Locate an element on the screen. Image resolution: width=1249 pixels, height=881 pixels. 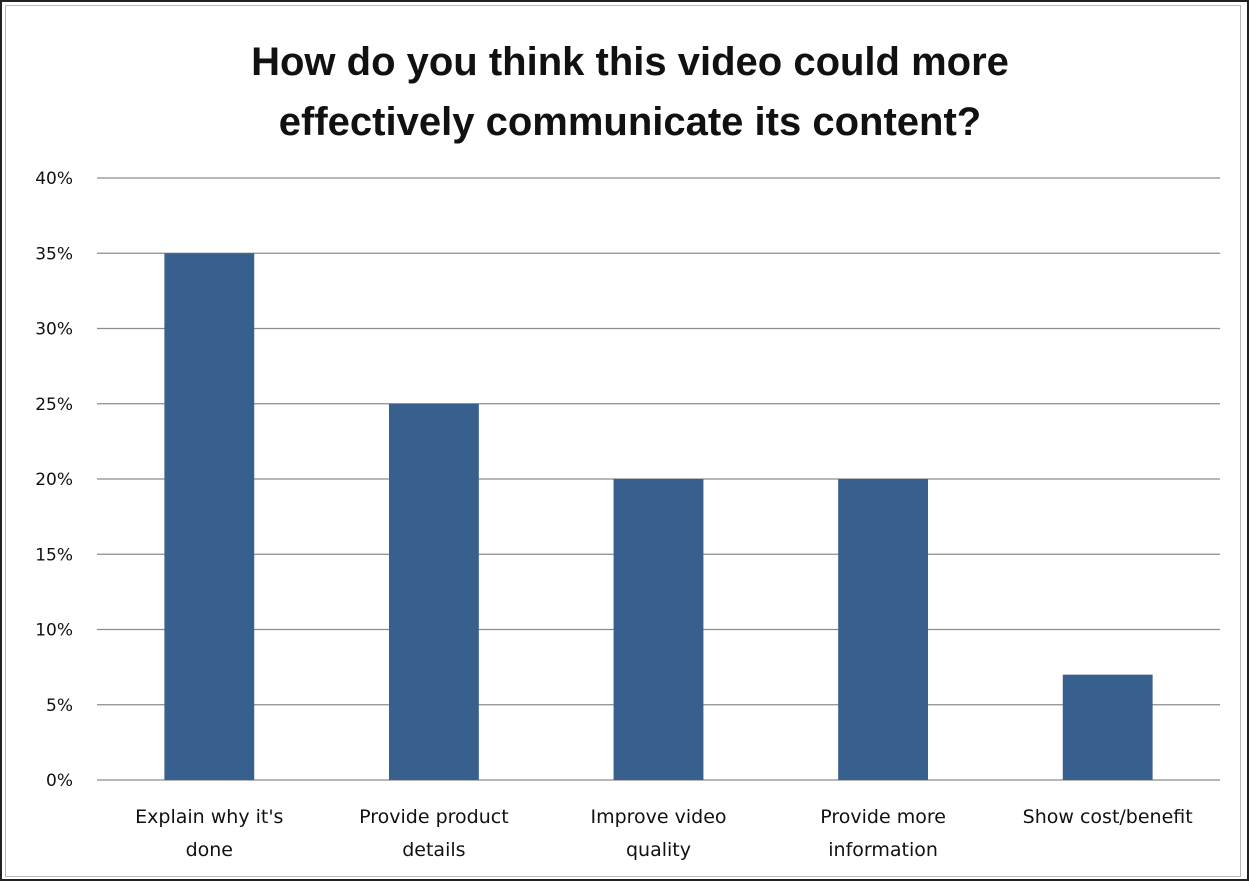
category-label: Provide more information is located at coordinates (883, 833).